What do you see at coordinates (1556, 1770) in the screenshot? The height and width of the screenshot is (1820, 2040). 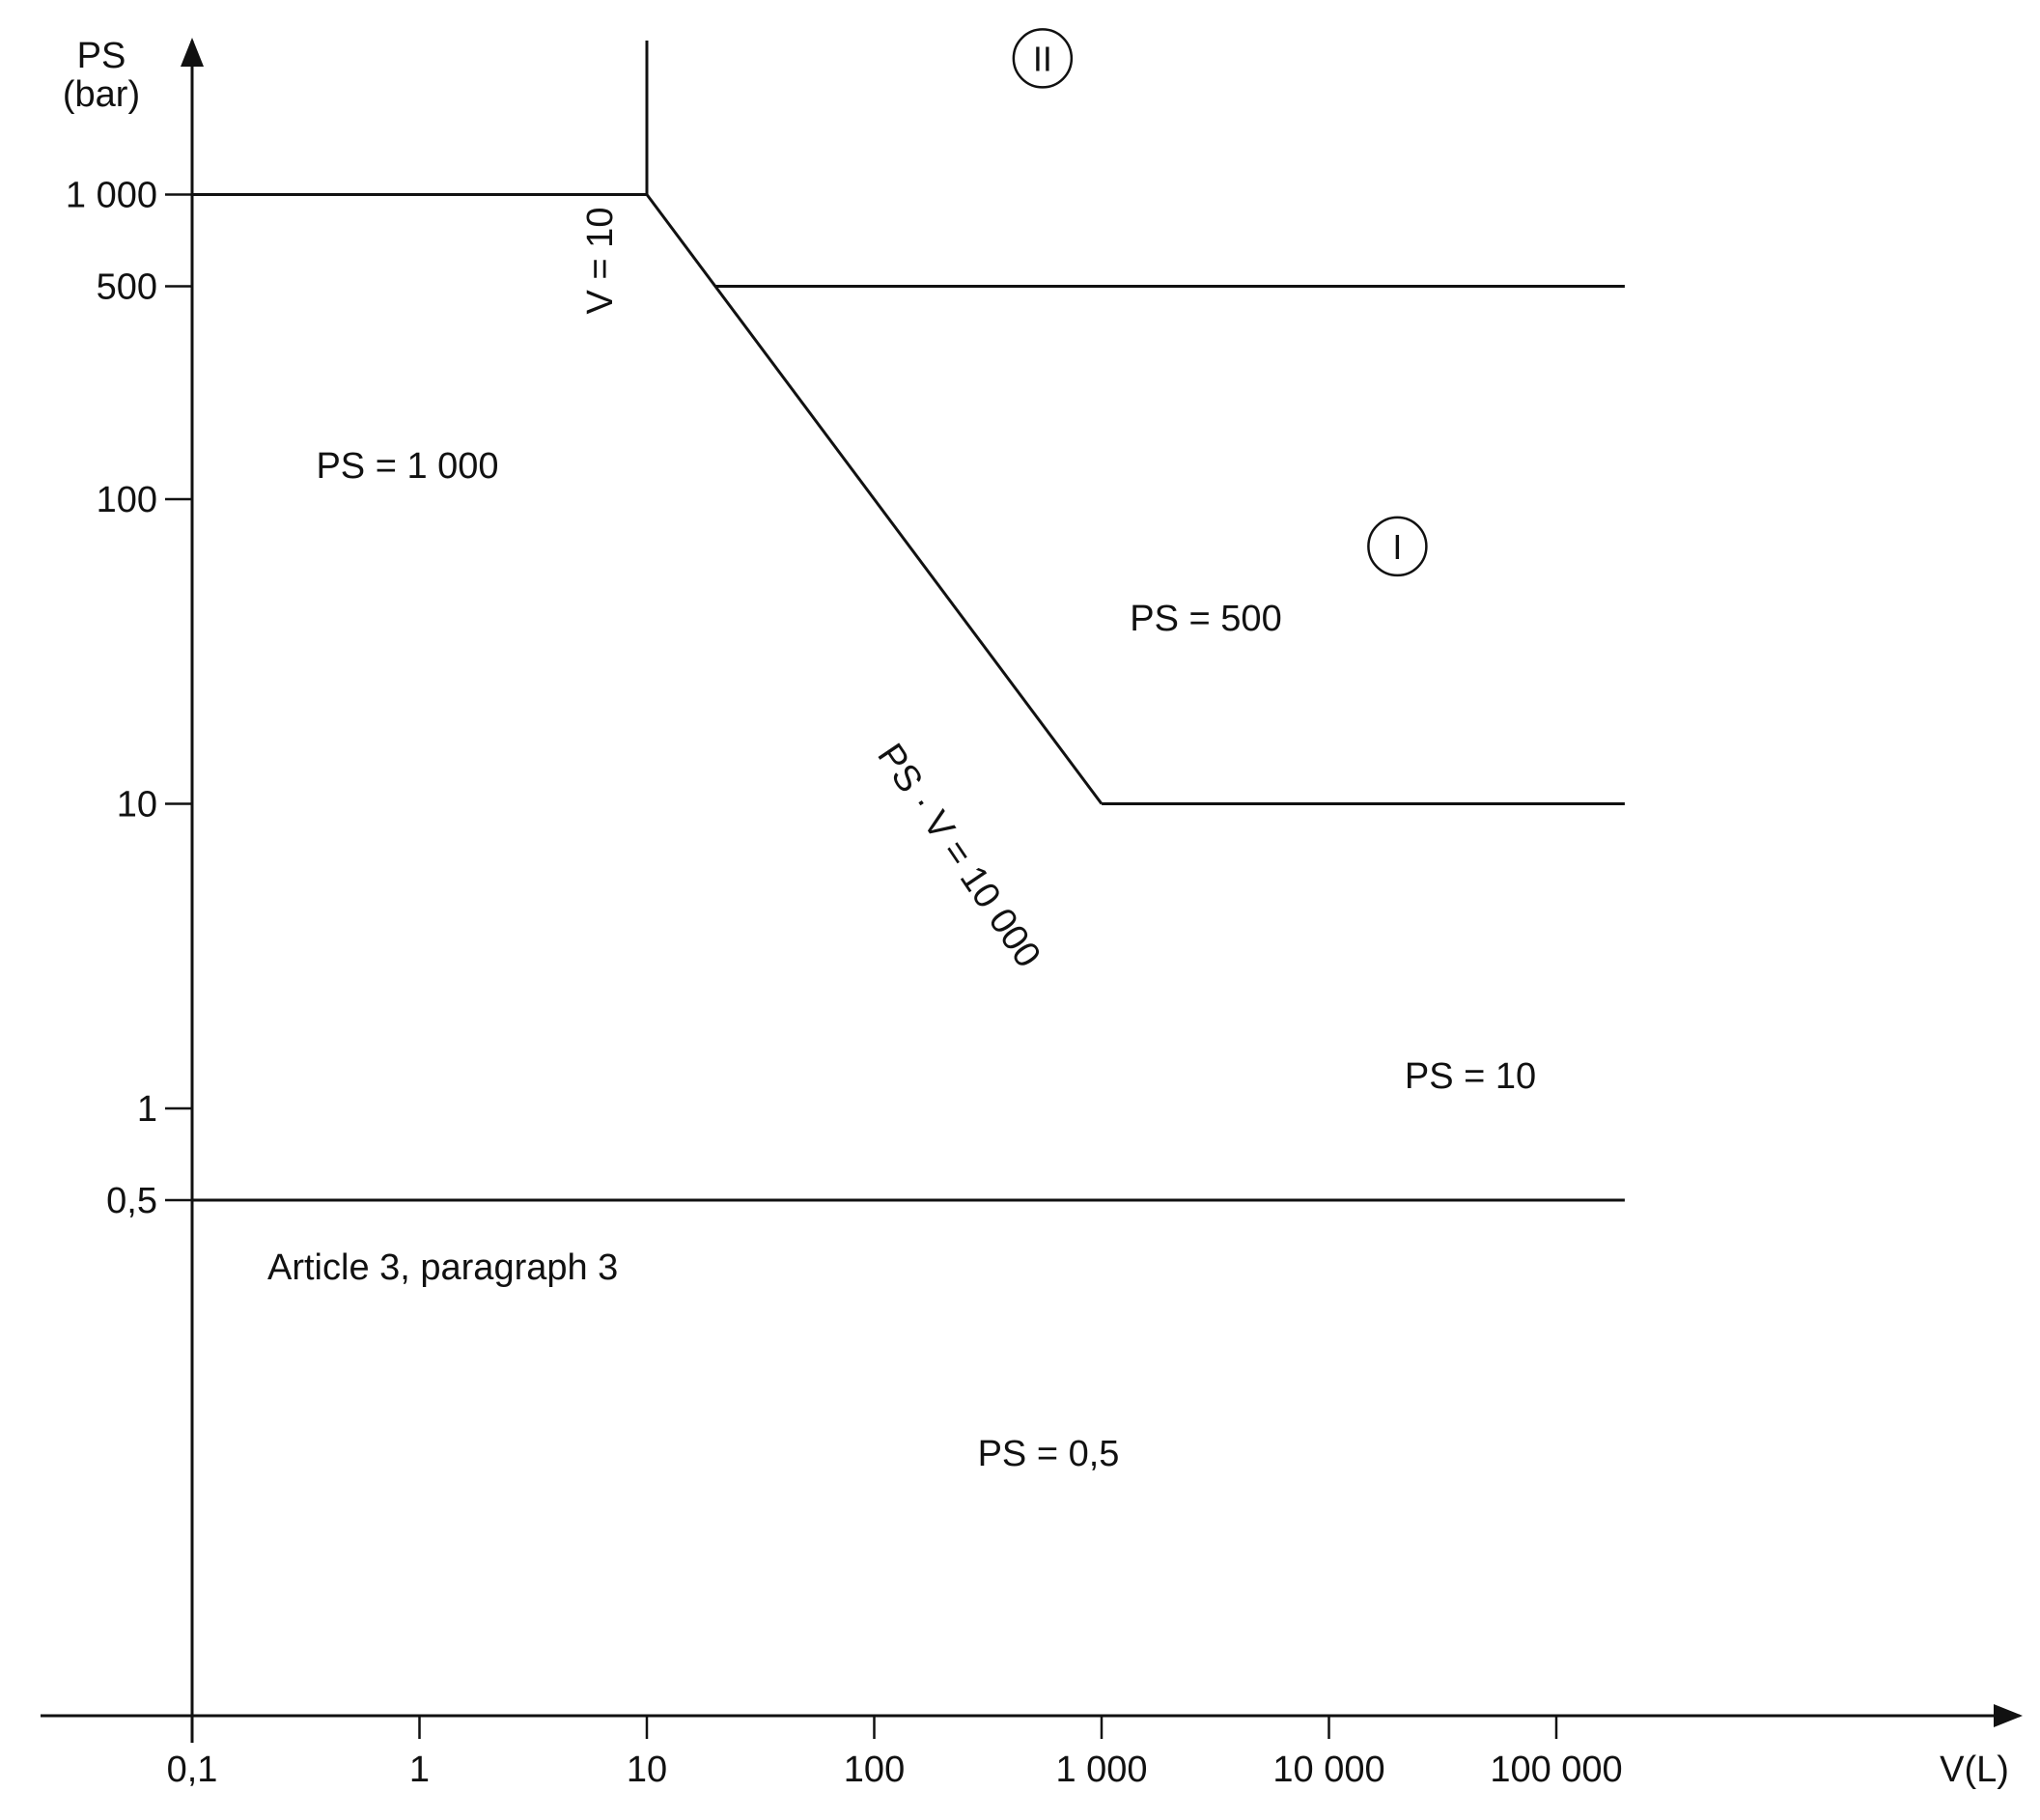 I see `x-tick-label: 100 000` at bounding box center [1556, 1770].